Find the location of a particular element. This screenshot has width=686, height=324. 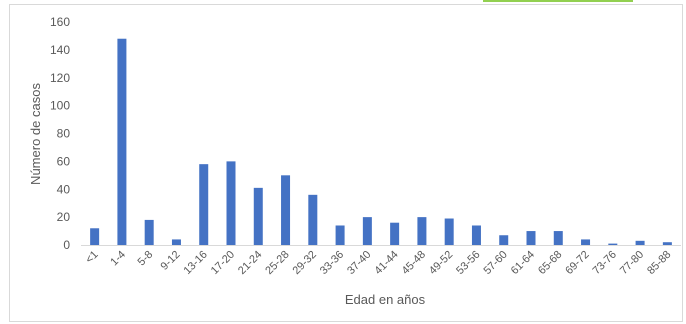

x-axis-title: Edad en años is located at coordinates (385, 299).